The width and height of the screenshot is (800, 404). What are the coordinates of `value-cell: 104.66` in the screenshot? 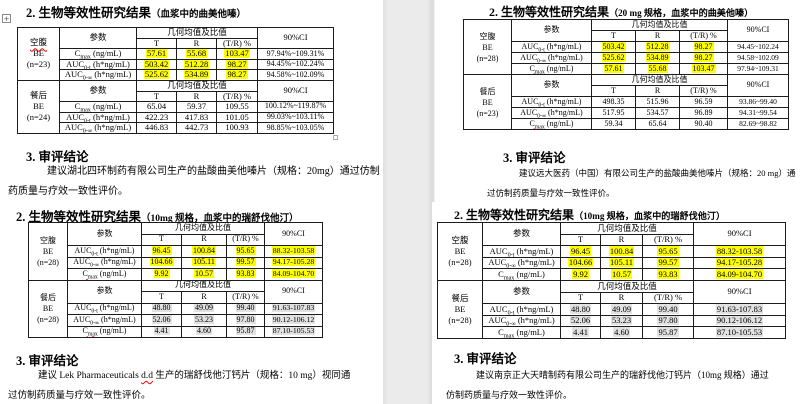 It's located at (161, 262).